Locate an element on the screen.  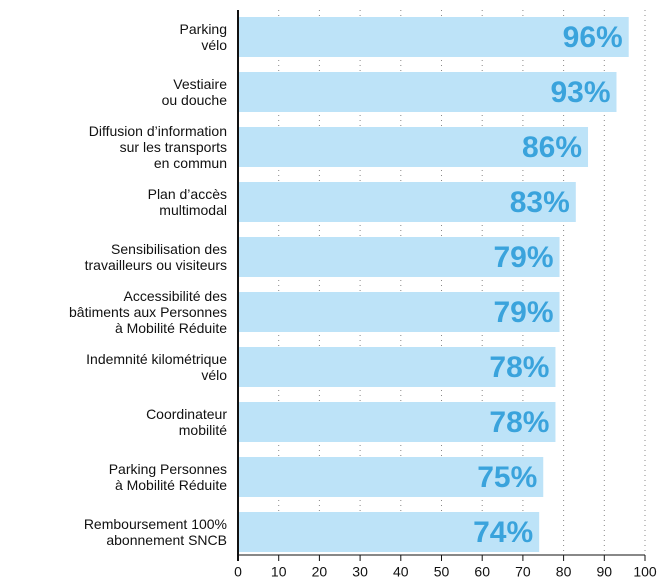
category-label: Coordinateur mobilité is located at coordinates (186, 422).